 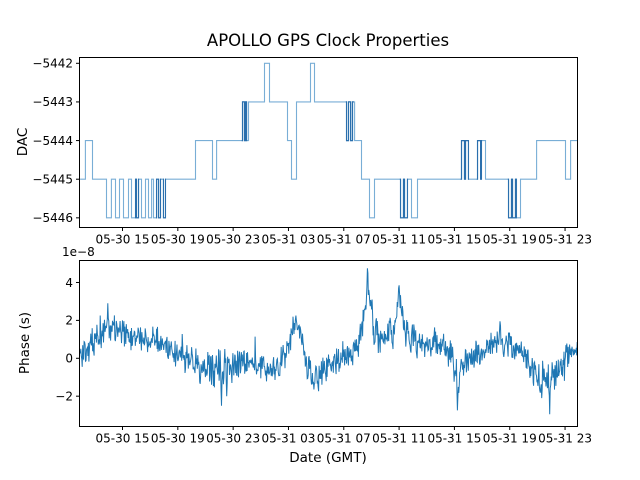 What do you see at coordinates (64, 396) in the screenshot?
I see `y-tick-label: −2` at bounding box center [64, 396].